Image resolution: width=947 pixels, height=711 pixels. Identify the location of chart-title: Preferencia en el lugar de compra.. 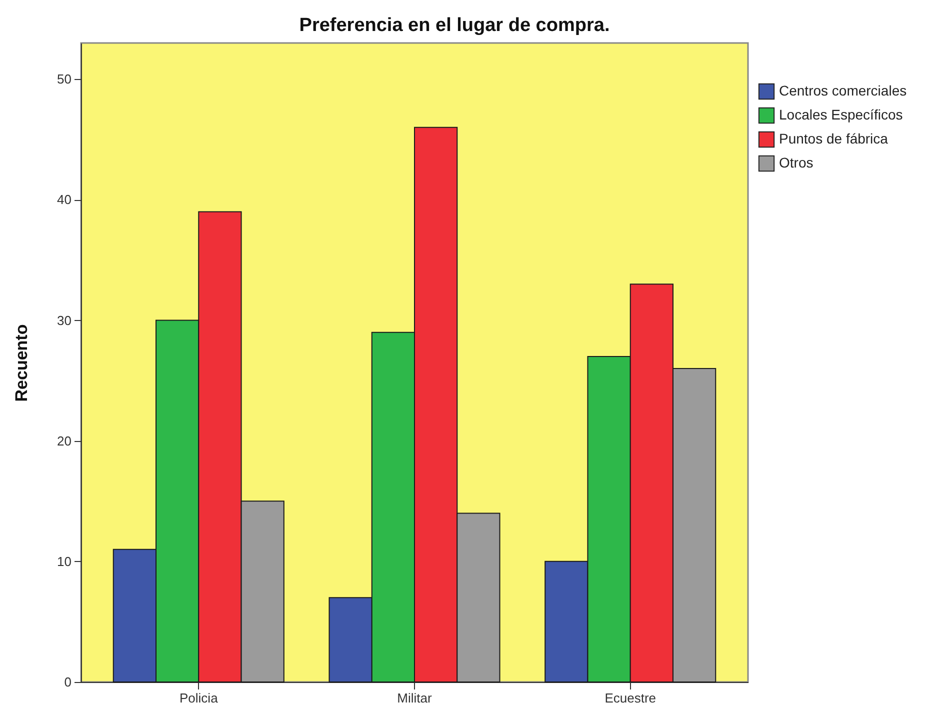
(454, 25).